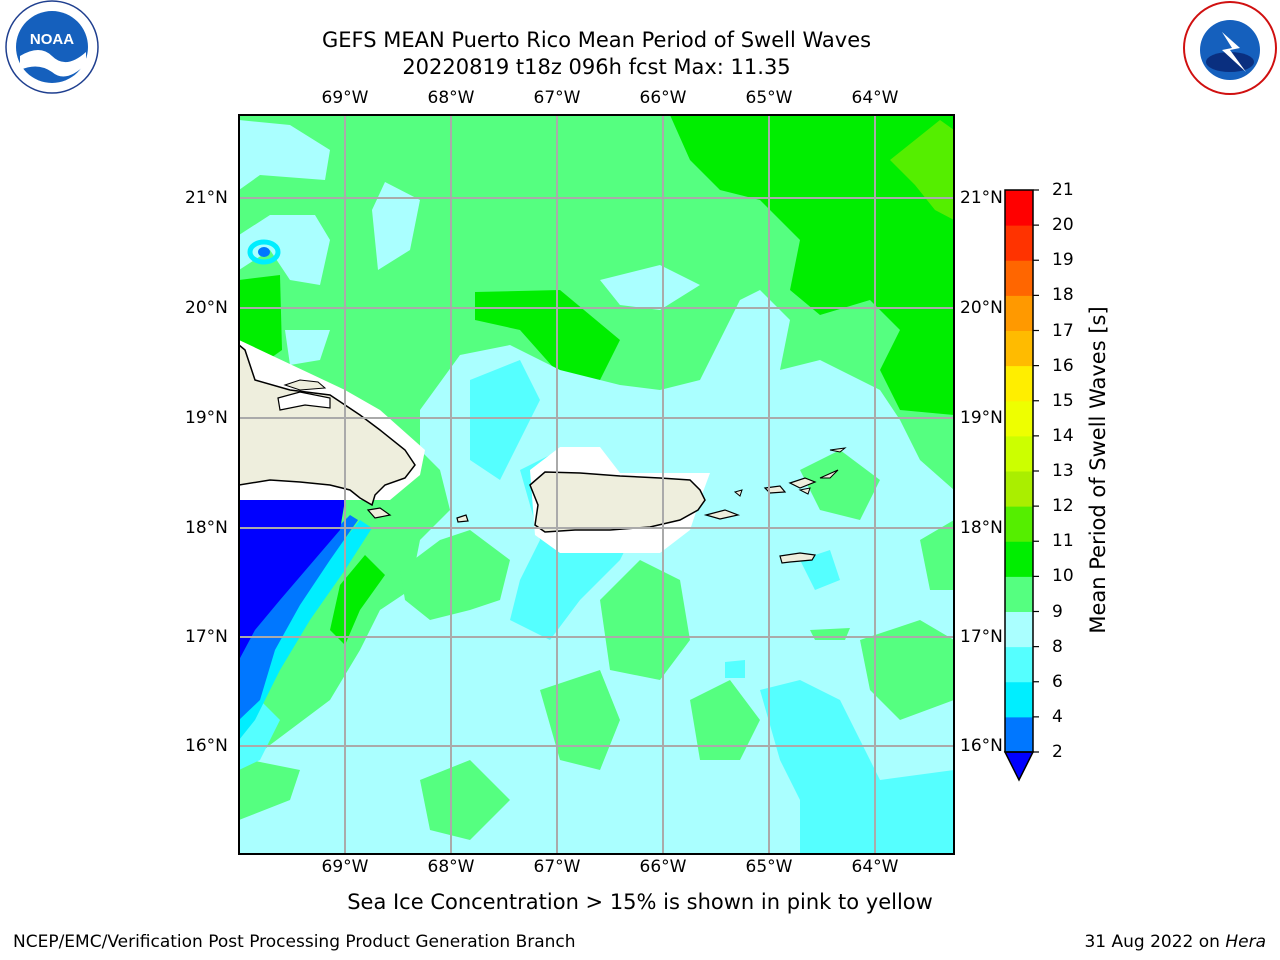  Describe the element at coordinates (981, 308) in the screenshot. I see `lat-label-right: 20°N` at that location.